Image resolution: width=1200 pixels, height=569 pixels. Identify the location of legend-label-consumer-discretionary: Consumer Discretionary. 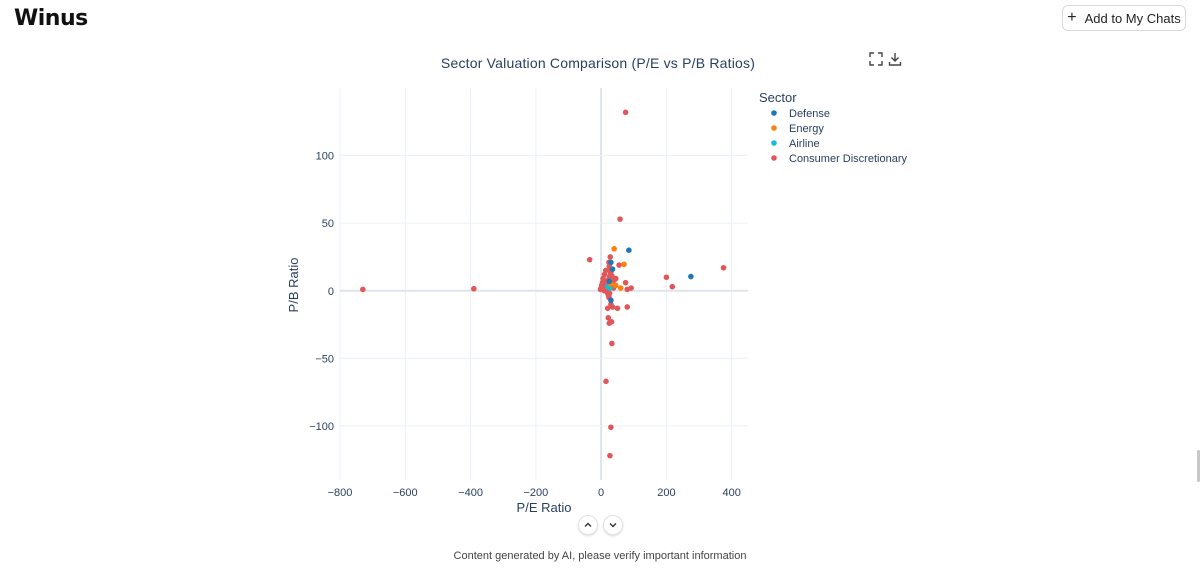
(848, 159).